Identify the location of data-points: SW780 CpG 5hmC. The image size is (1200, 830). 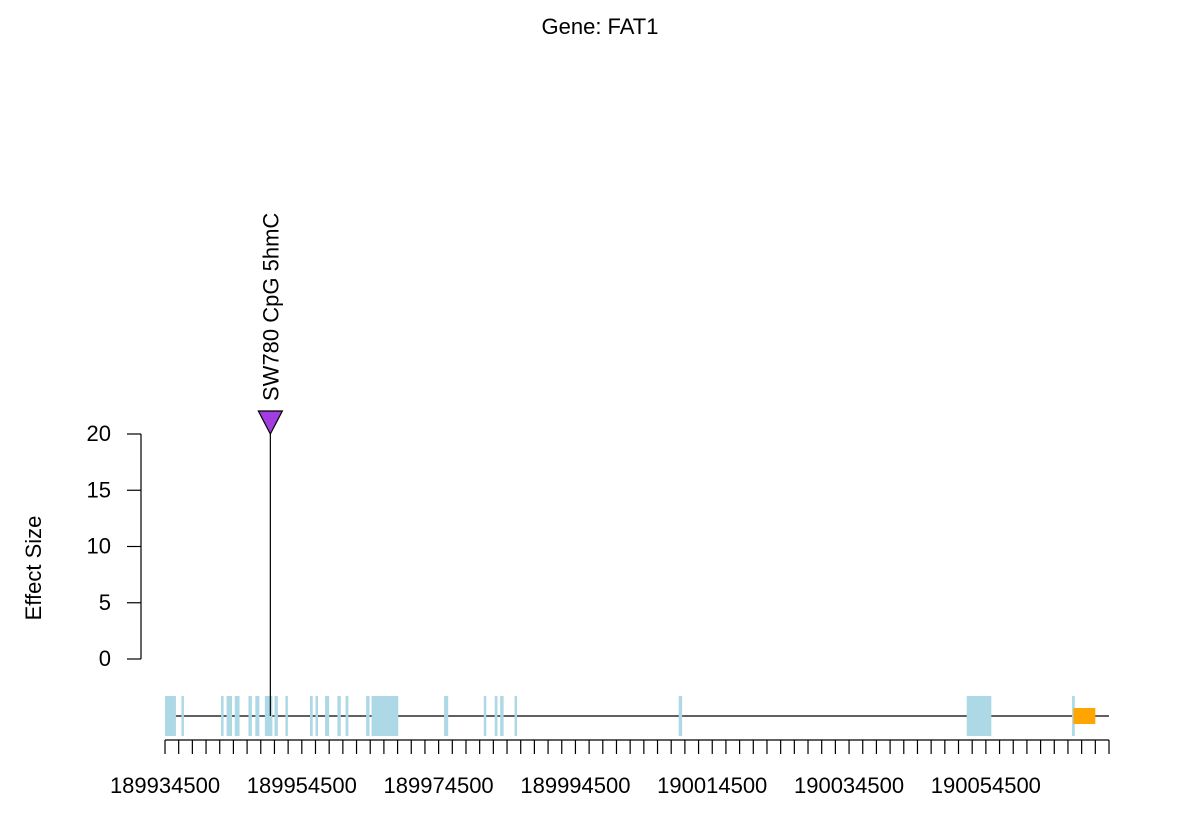
(270, 464).